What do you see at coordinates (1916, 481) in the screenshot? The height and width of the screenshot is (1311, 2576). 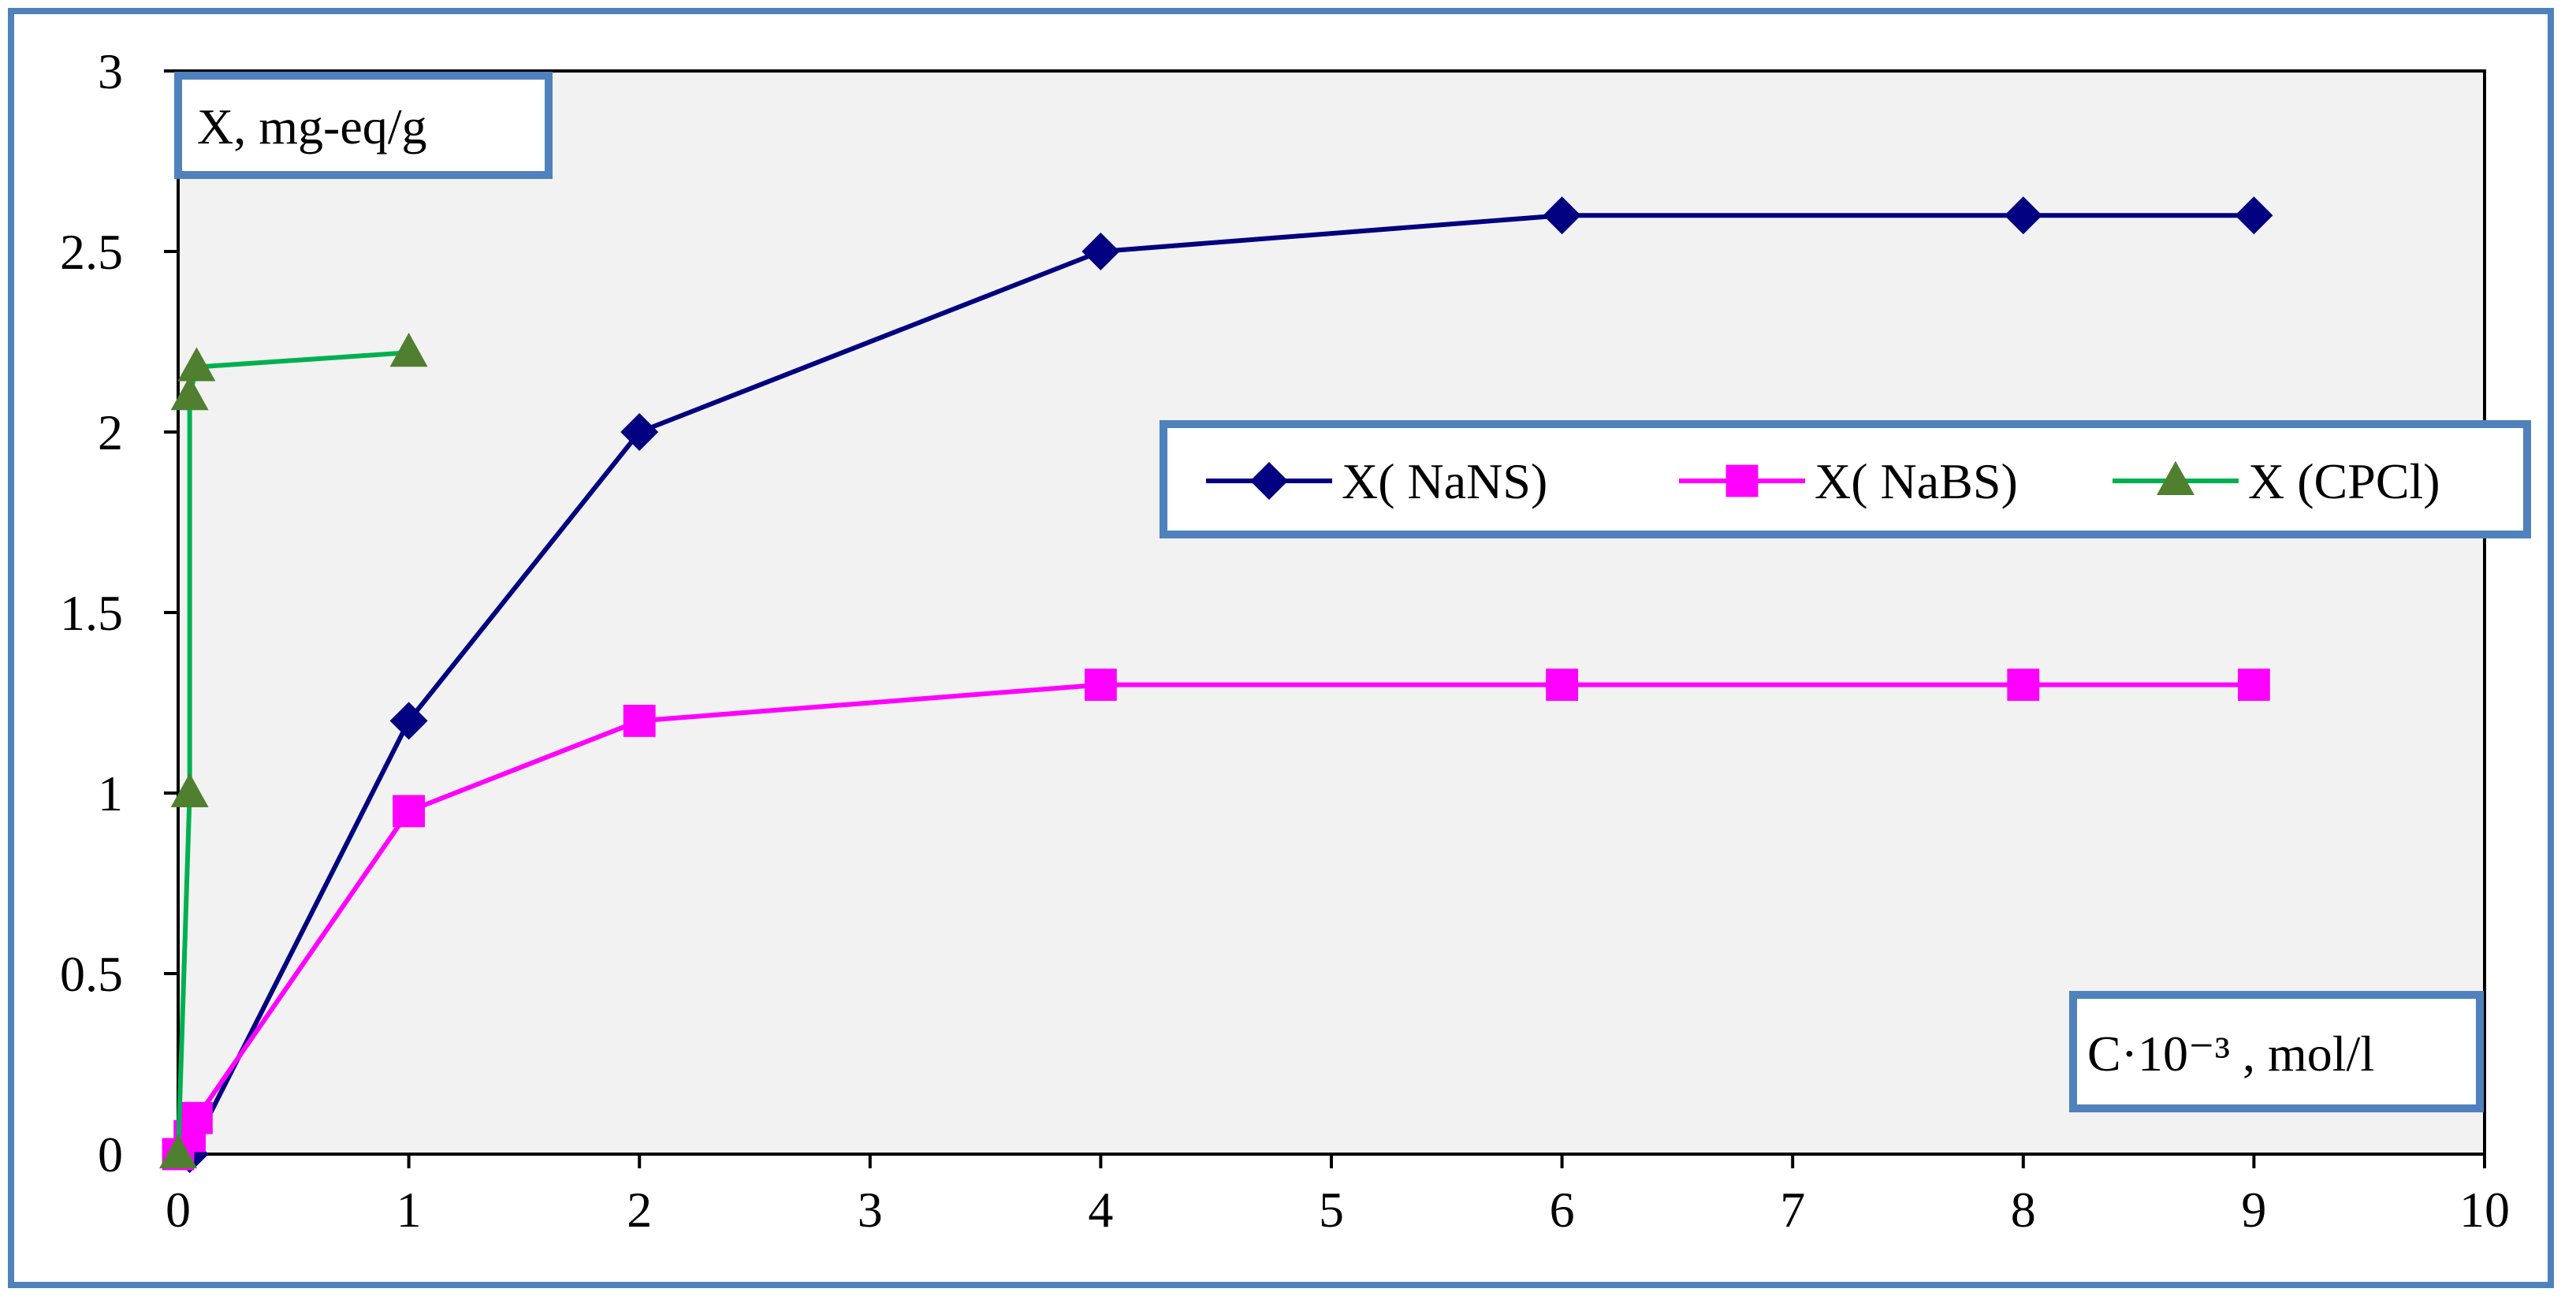 I see `legend-label: X( NaBS)` at bounding box center [1916, 481].